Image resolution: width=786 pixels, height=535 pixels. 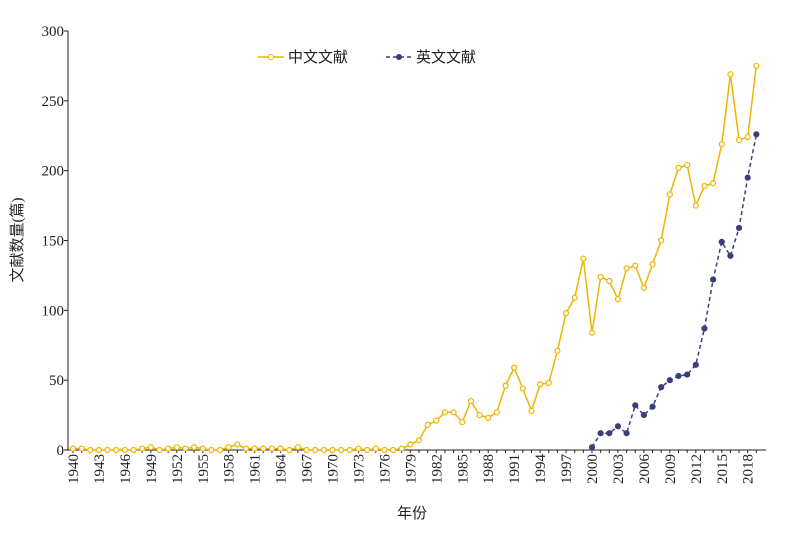 What do you see at coordinates (318, 57) in the screenshot?
I see `legend-label: 中文文献` at bounding box center [318, 57].